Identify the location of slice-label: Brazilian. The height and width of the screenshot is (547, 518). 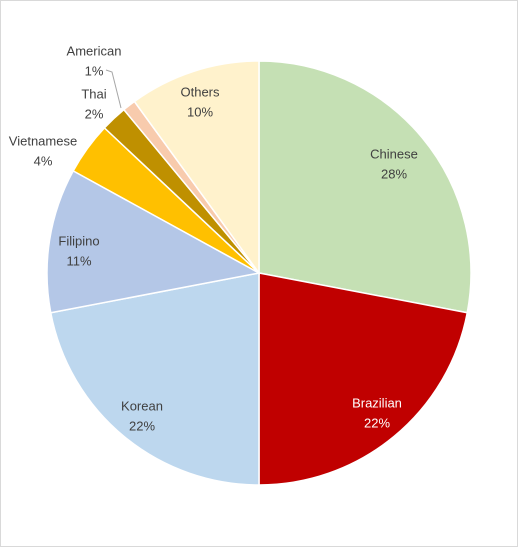
(377, 402).